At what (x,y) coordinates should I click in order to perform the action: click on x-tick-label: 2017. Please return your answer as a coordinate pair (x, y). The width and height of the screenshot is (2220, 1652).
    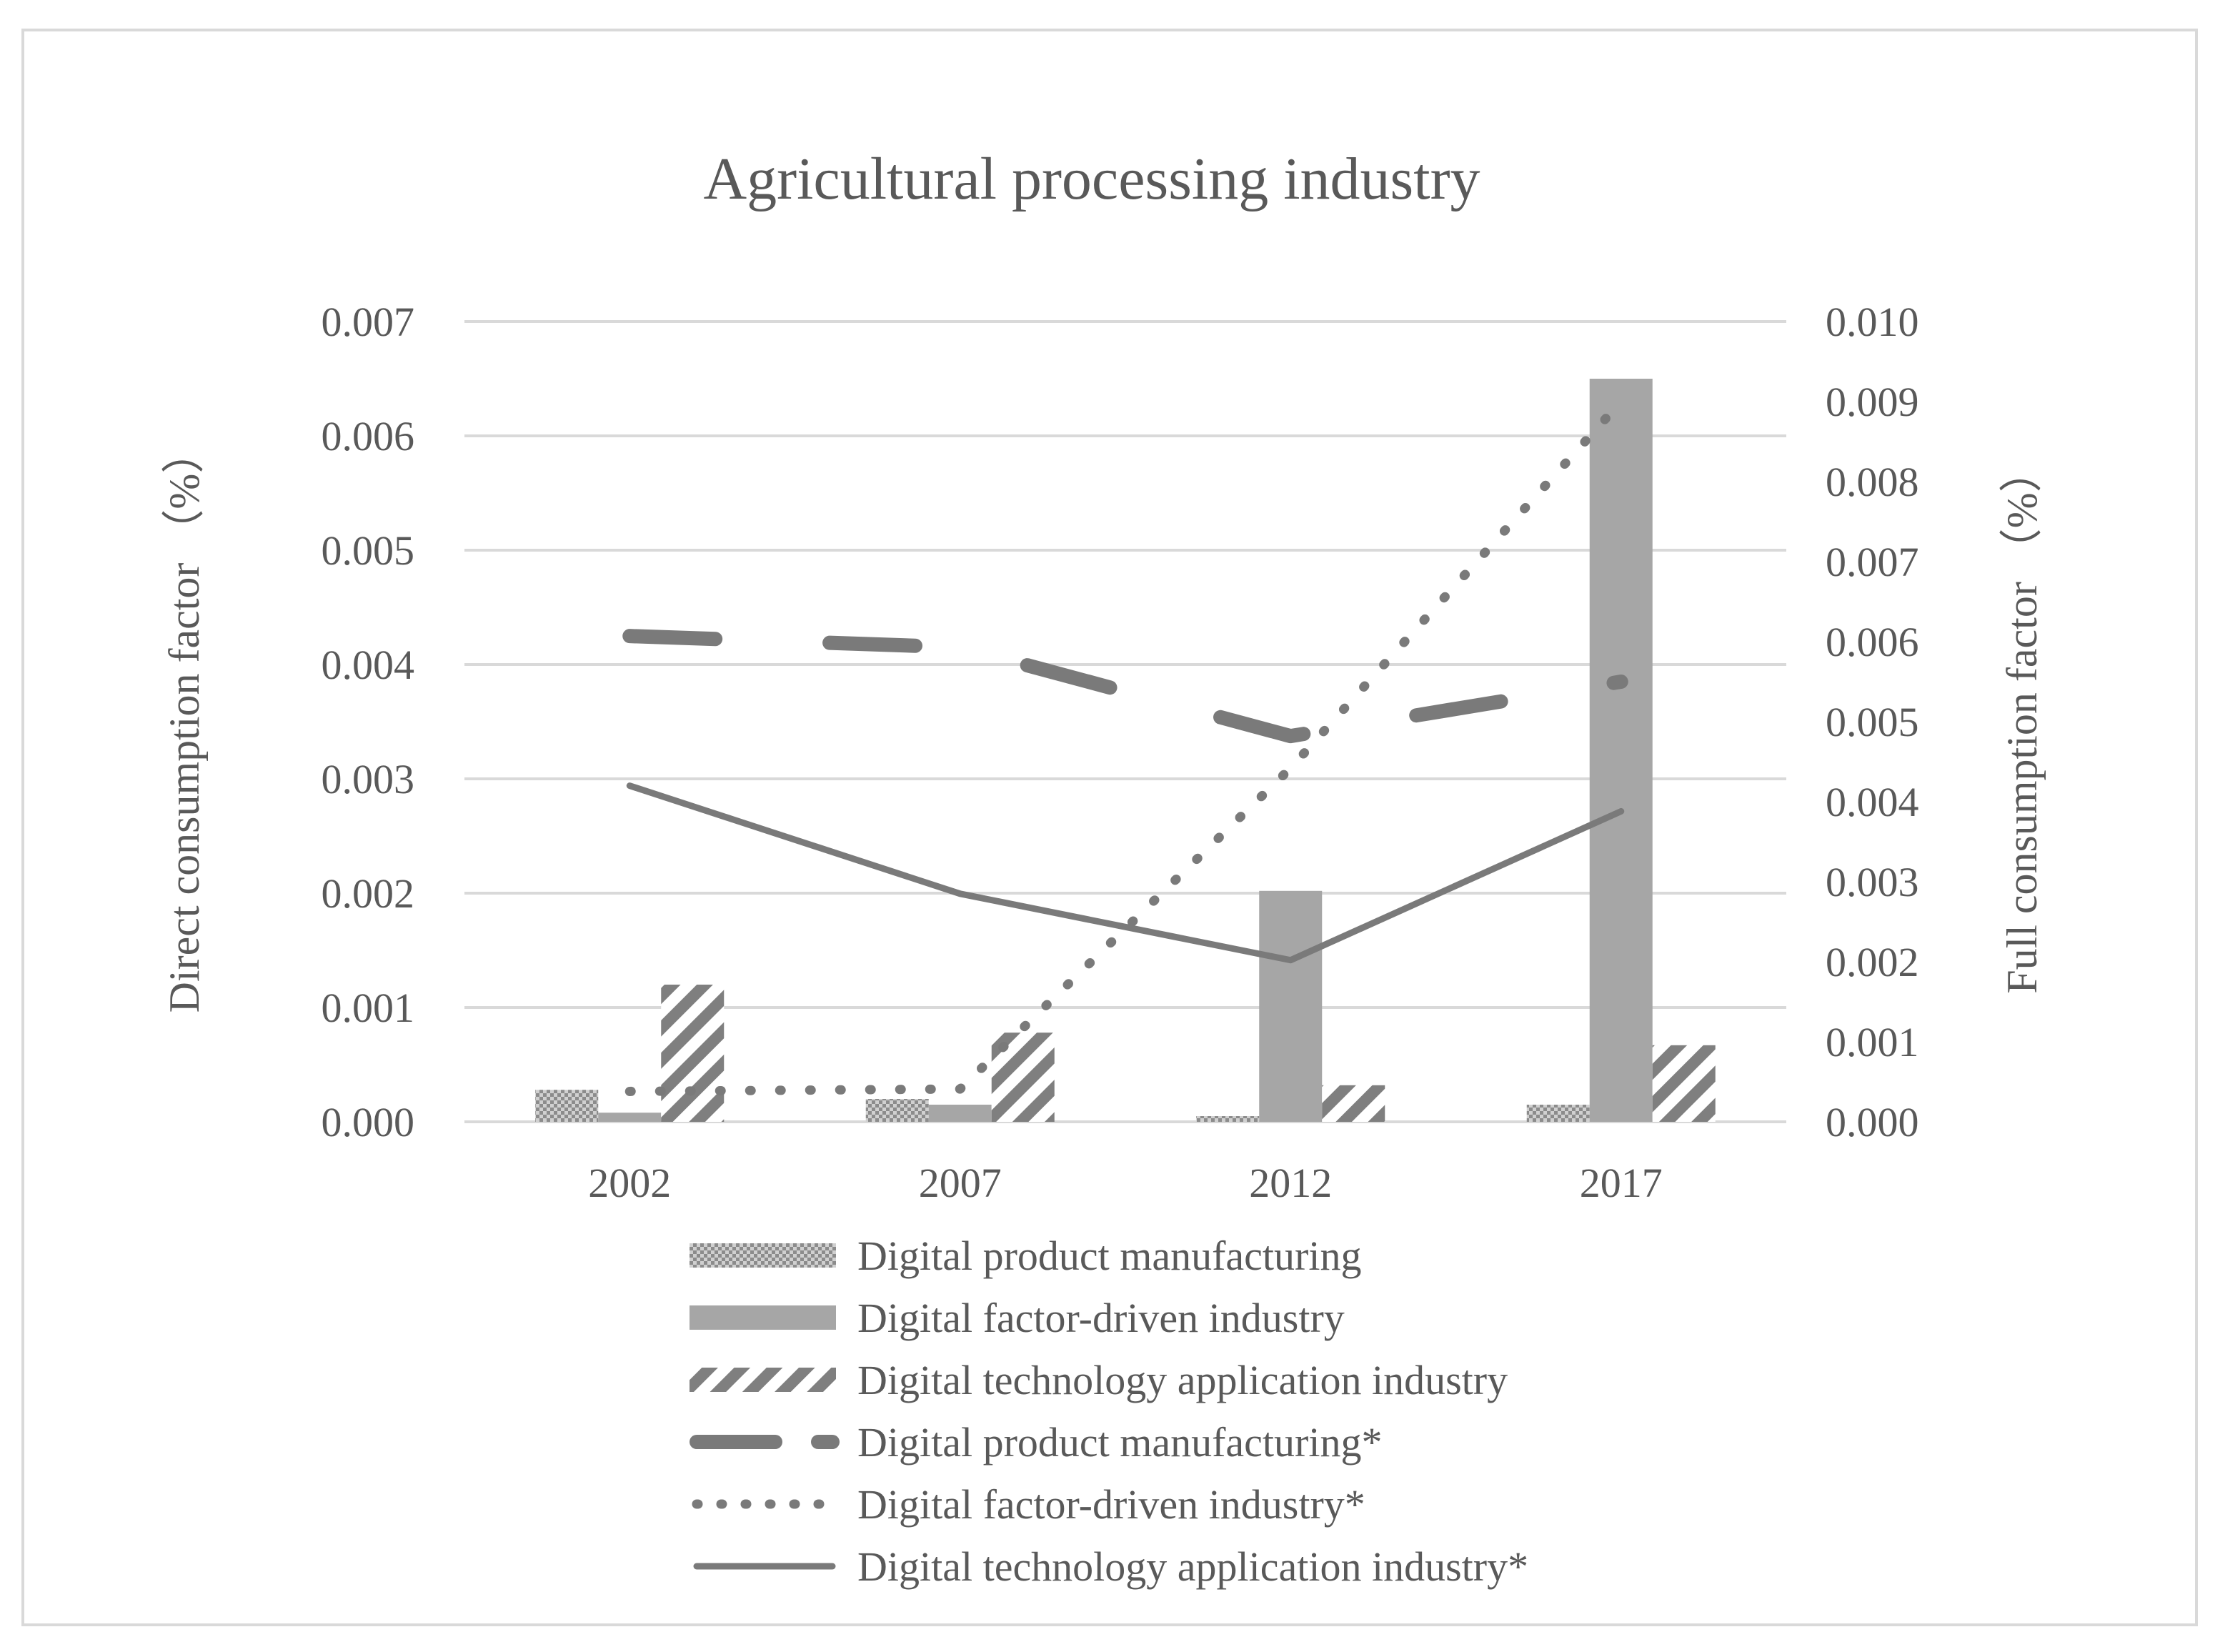
    Looking at the image, I should click on (1622, 1183).